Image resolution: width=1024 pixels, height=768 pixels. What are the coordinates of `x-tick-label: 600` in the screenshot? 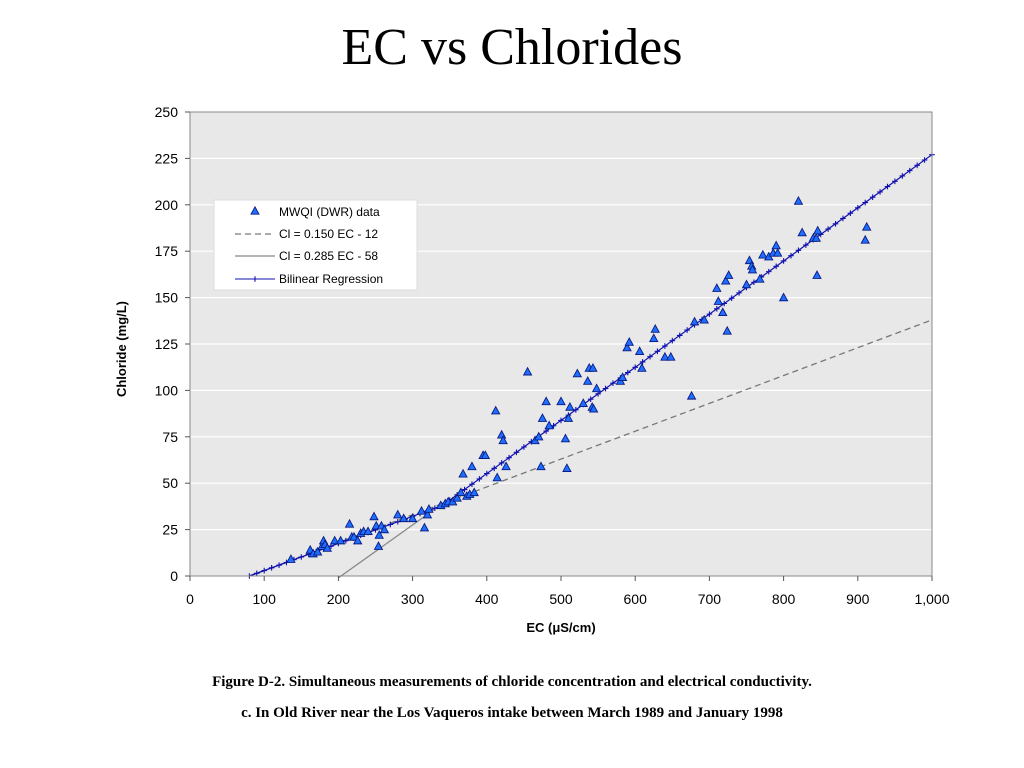 It's located at (636, 599).